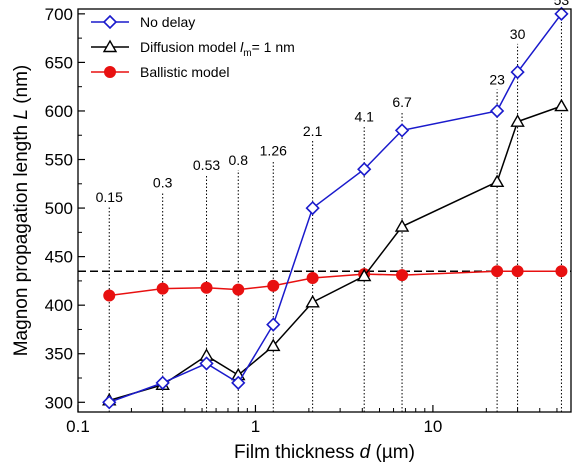 This screenshot has height=475, width=573. I want to click on legend-marker-diffusion-model, so click(110, 46).